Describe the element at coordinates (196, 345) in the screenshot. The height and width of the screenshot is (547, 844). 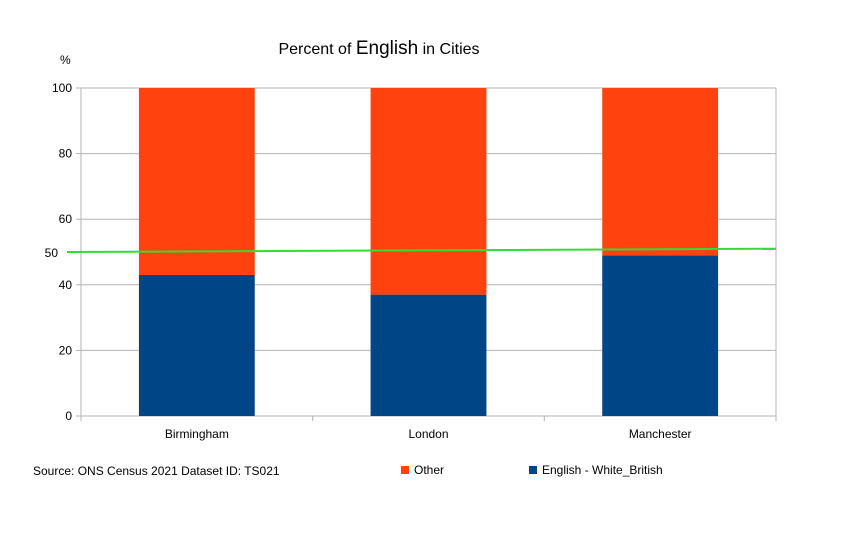
I see `bar-birmingham-english-white-british` at that location.